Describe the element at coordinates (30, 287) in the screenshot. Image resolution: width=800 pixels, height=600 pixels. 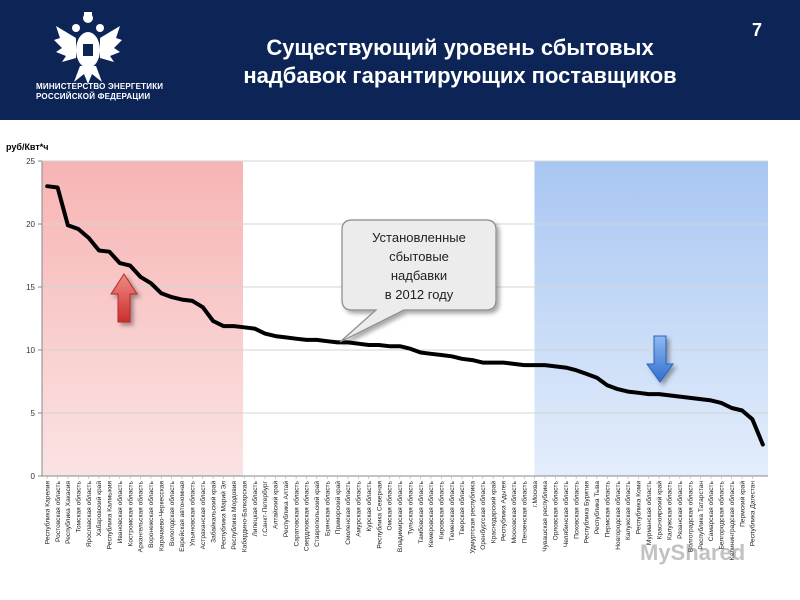
I see `y-tick-label: 15` at that location.